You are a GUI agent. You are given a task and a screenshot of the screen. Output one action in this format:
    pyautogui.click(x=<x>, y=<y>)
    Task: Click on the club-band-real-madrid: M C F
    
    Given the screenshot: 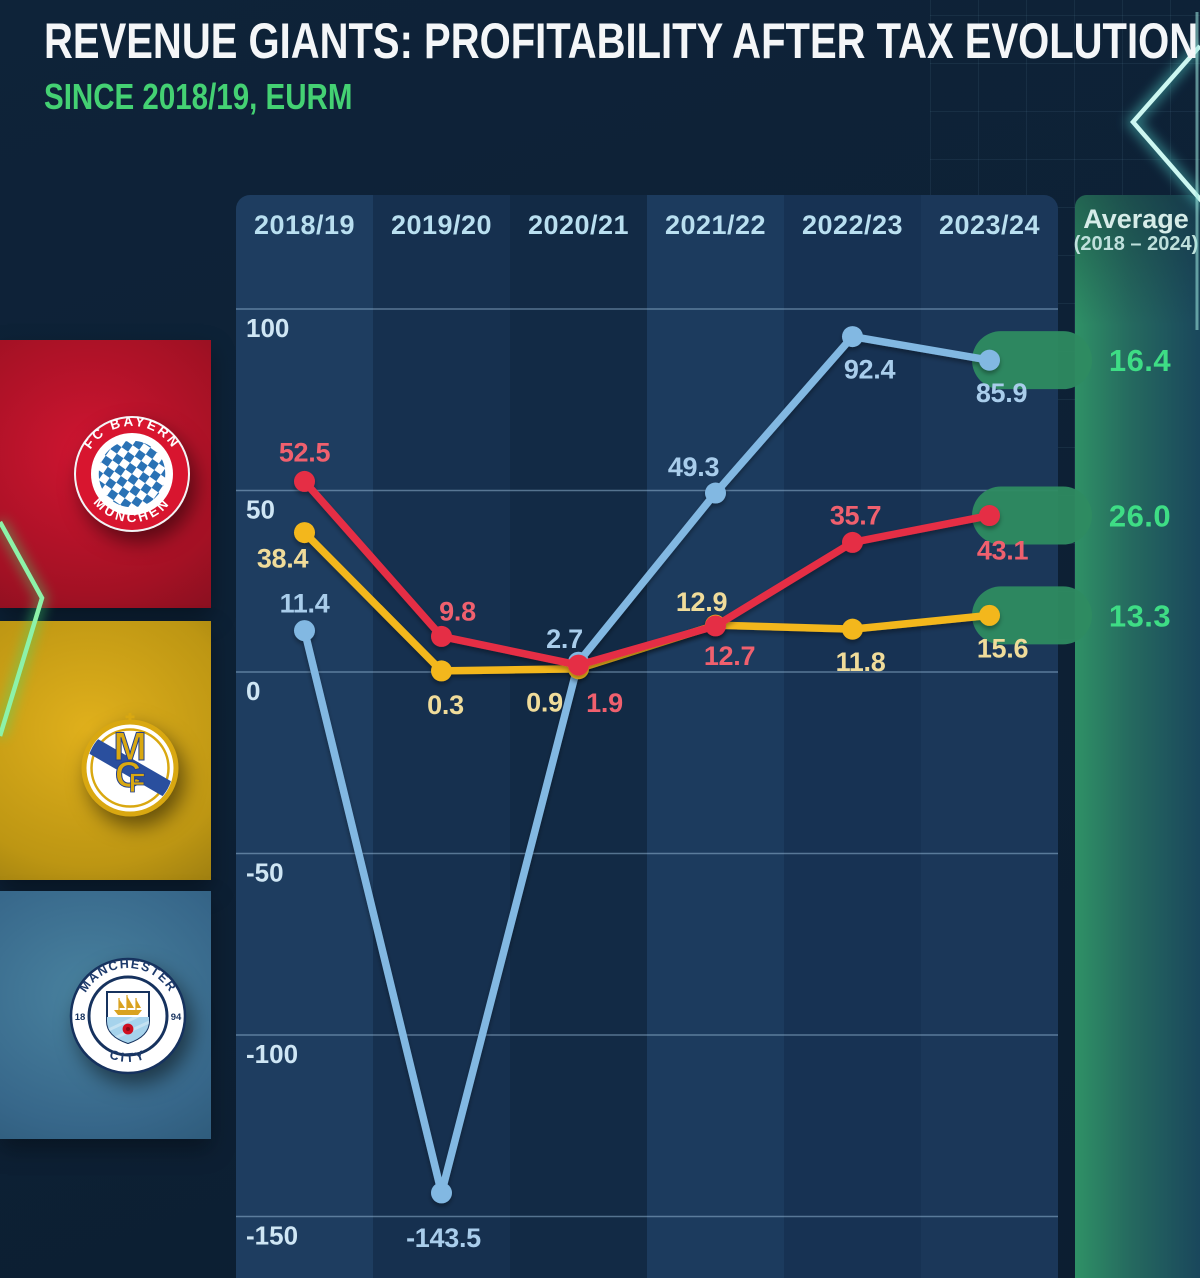 What is the action you would take?
    pyautogui.click(x=105, y=750)
    